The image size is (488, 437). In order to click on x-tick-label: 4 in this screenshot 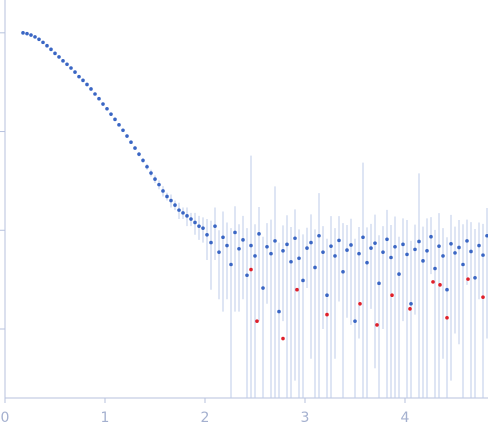, I will do `click(405, 418)`.